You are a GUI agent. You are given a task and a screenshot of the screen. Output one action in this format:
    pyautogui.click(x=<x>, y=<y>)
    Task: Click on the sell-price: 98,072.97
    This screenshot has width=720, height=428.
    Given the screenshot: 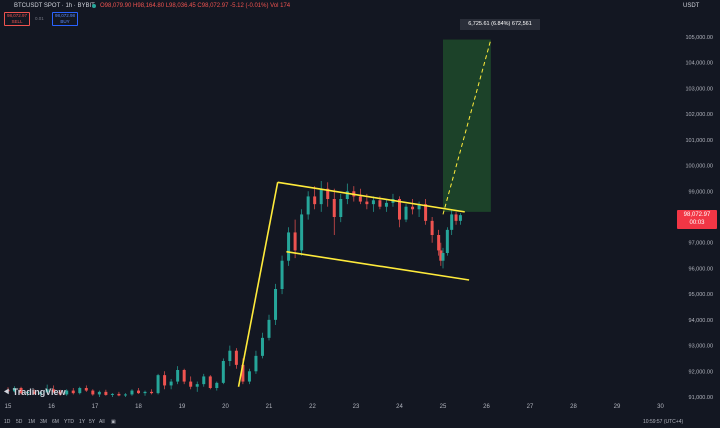 What is the action you would take?
    pyautogui.click(x=17, y=15)
    